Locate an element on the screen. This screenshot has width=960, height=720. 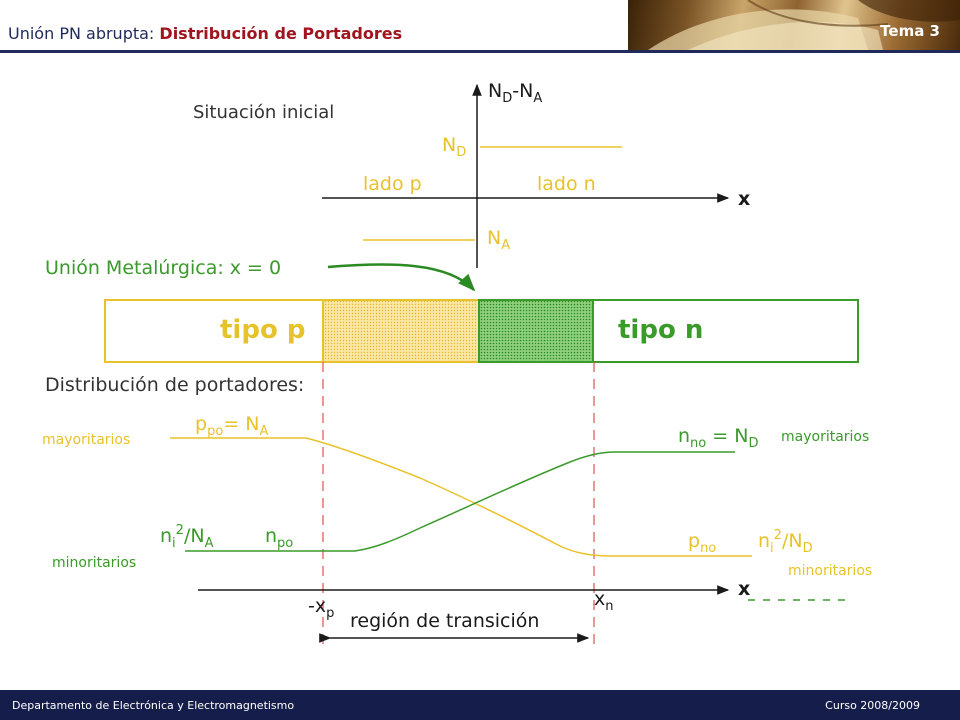
nd-label: ND is located at coordinates (454, 147).